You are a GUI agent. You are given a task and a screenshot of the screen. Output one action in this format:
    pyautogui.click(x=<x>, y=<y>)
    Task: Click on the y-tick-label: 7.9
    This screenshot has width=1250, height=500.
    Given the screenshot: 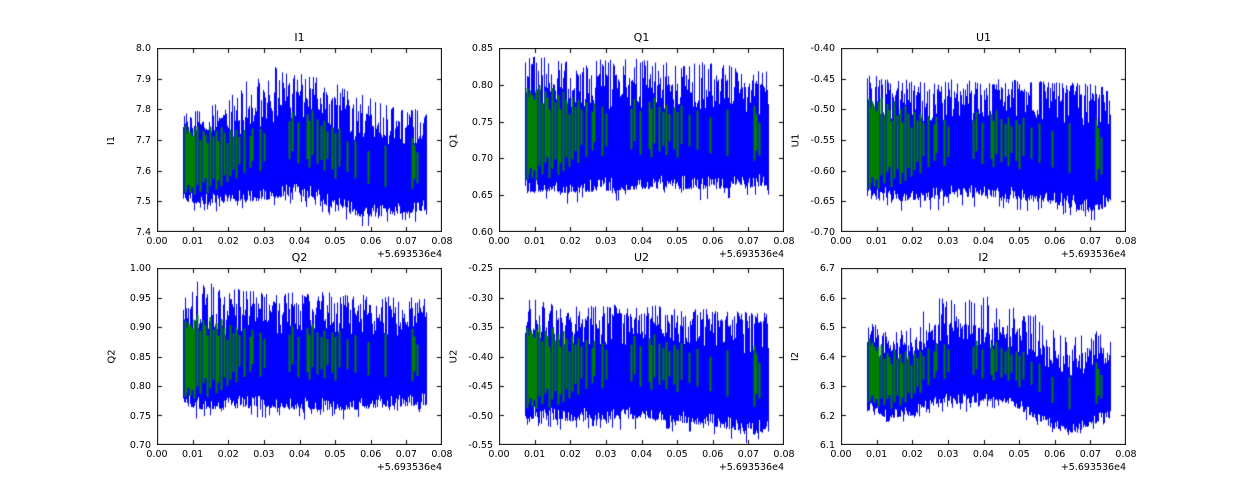 What is the action you would take?
    pyautogui.click(x=143, y=79)
    